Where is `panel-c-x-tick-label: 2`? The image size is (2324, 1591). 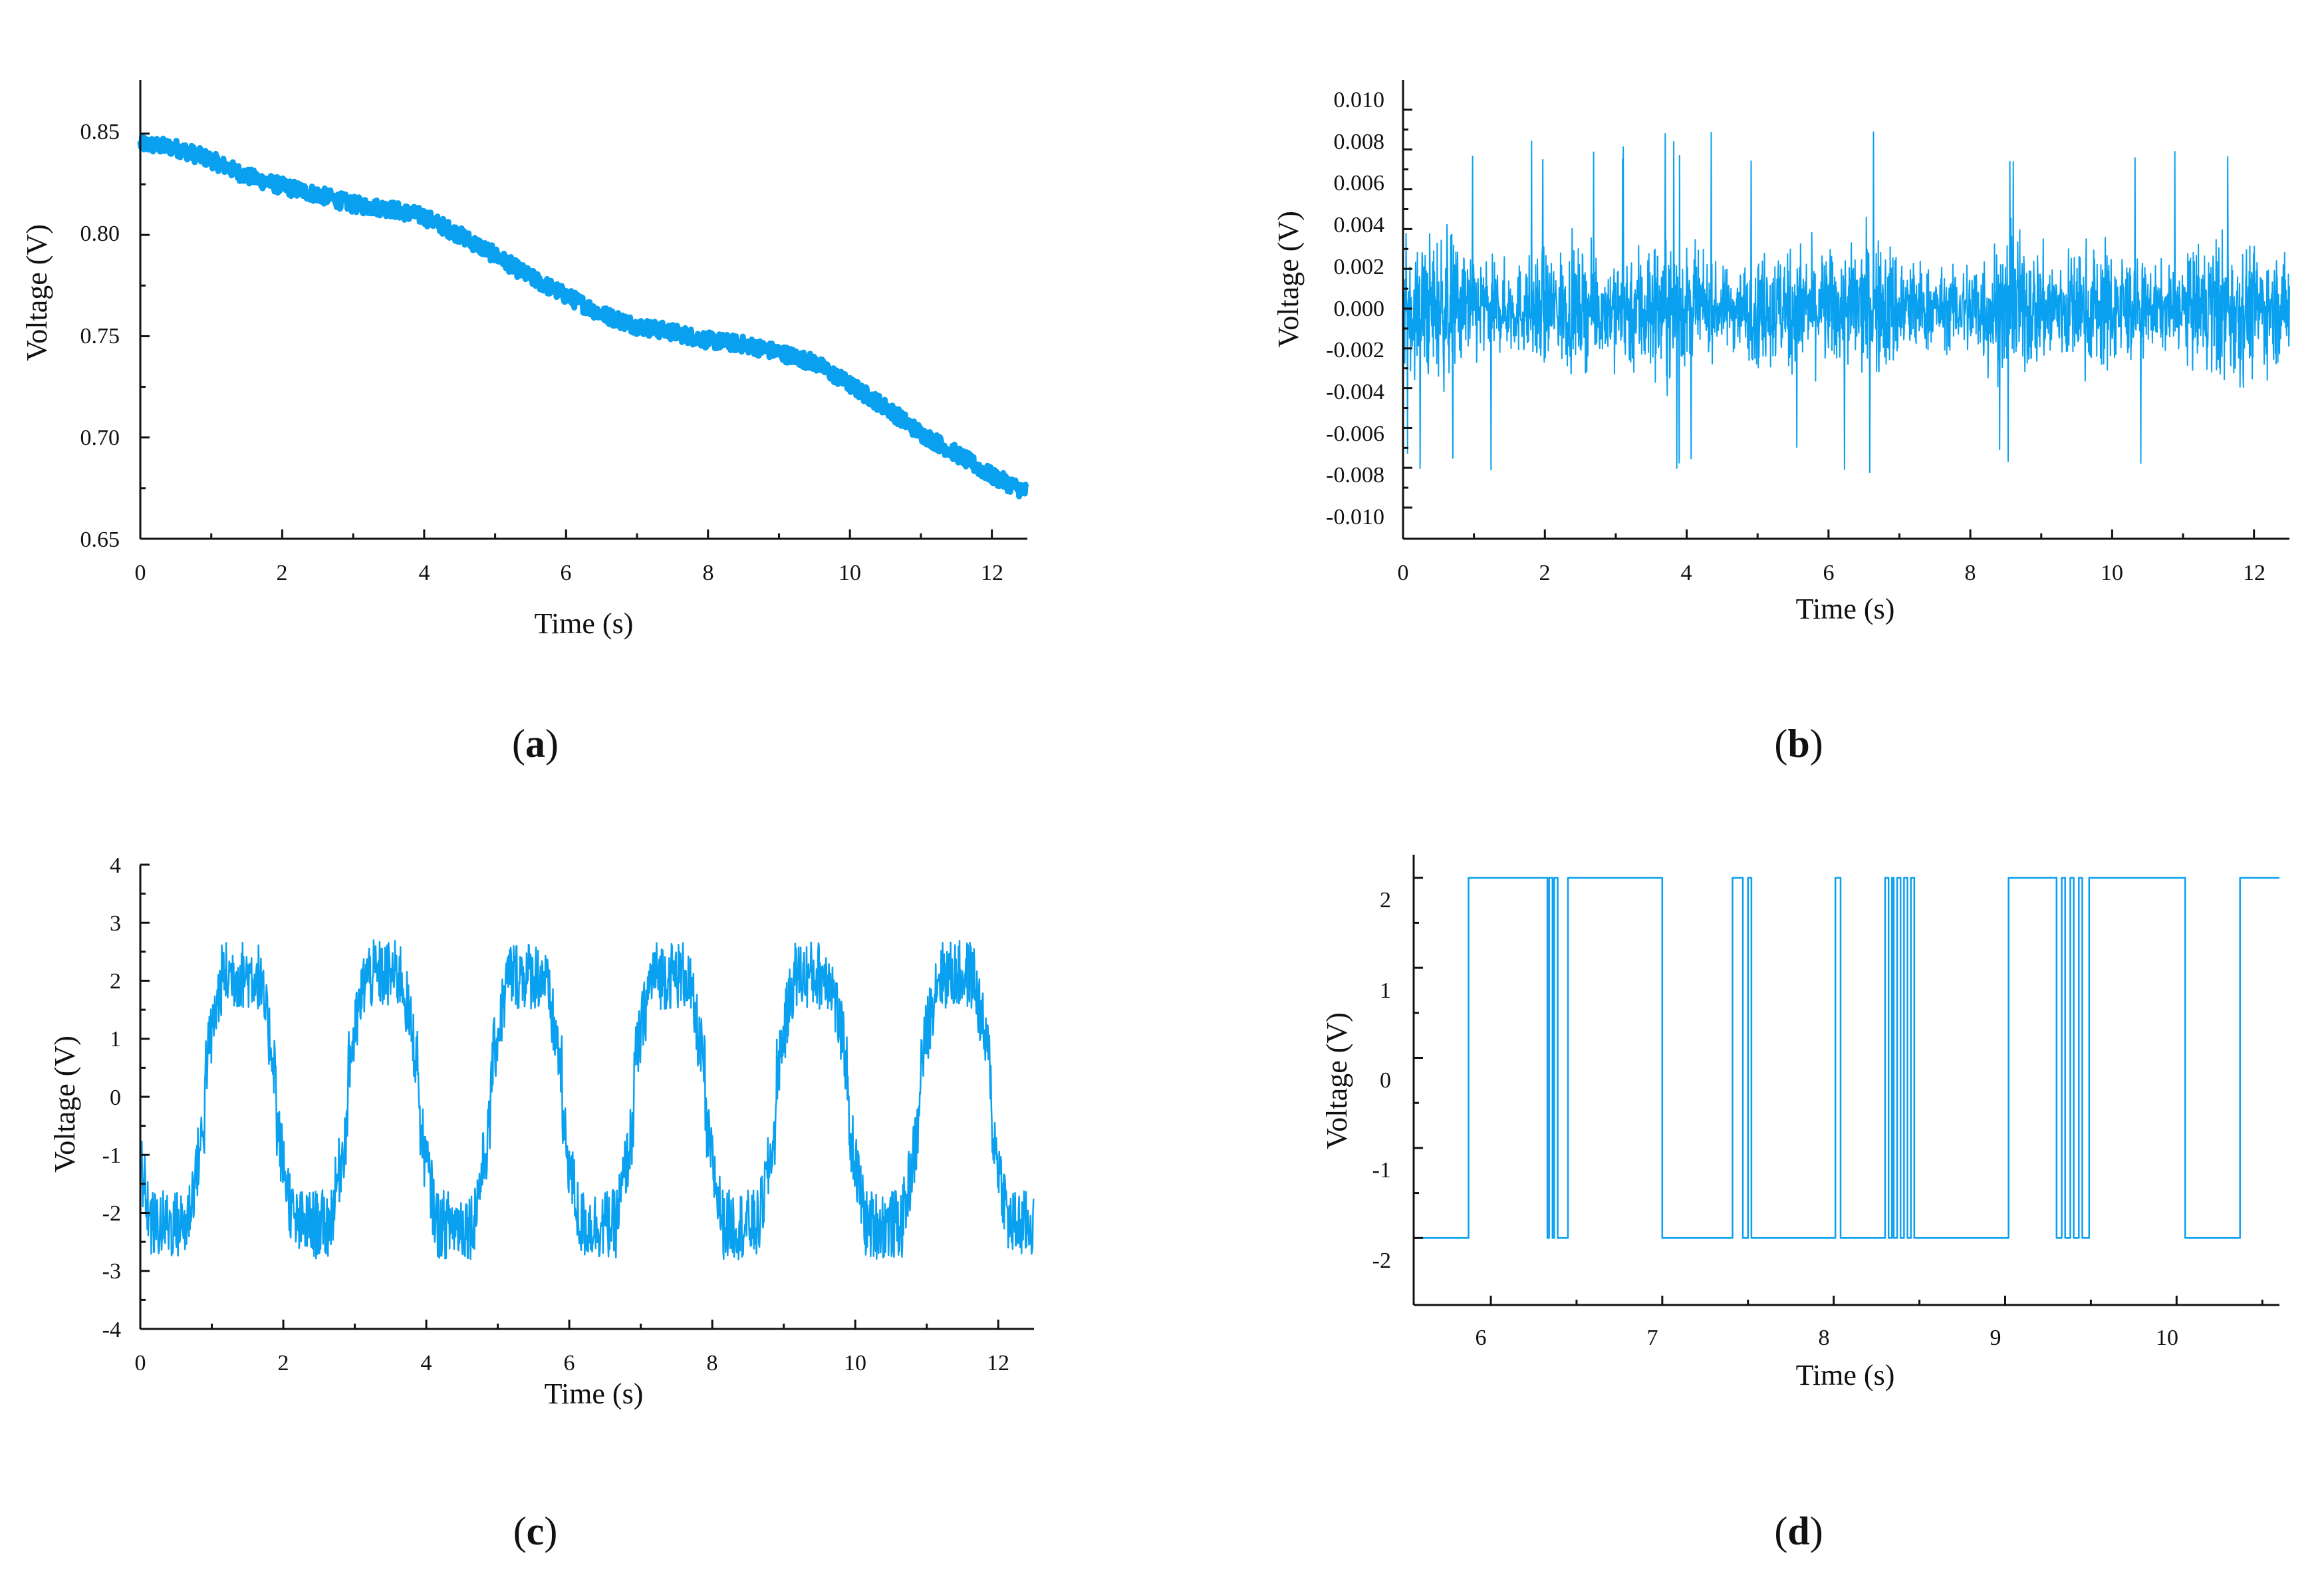 panel-c-x-tick-label: 2 is located at coordinates (283, 1363).